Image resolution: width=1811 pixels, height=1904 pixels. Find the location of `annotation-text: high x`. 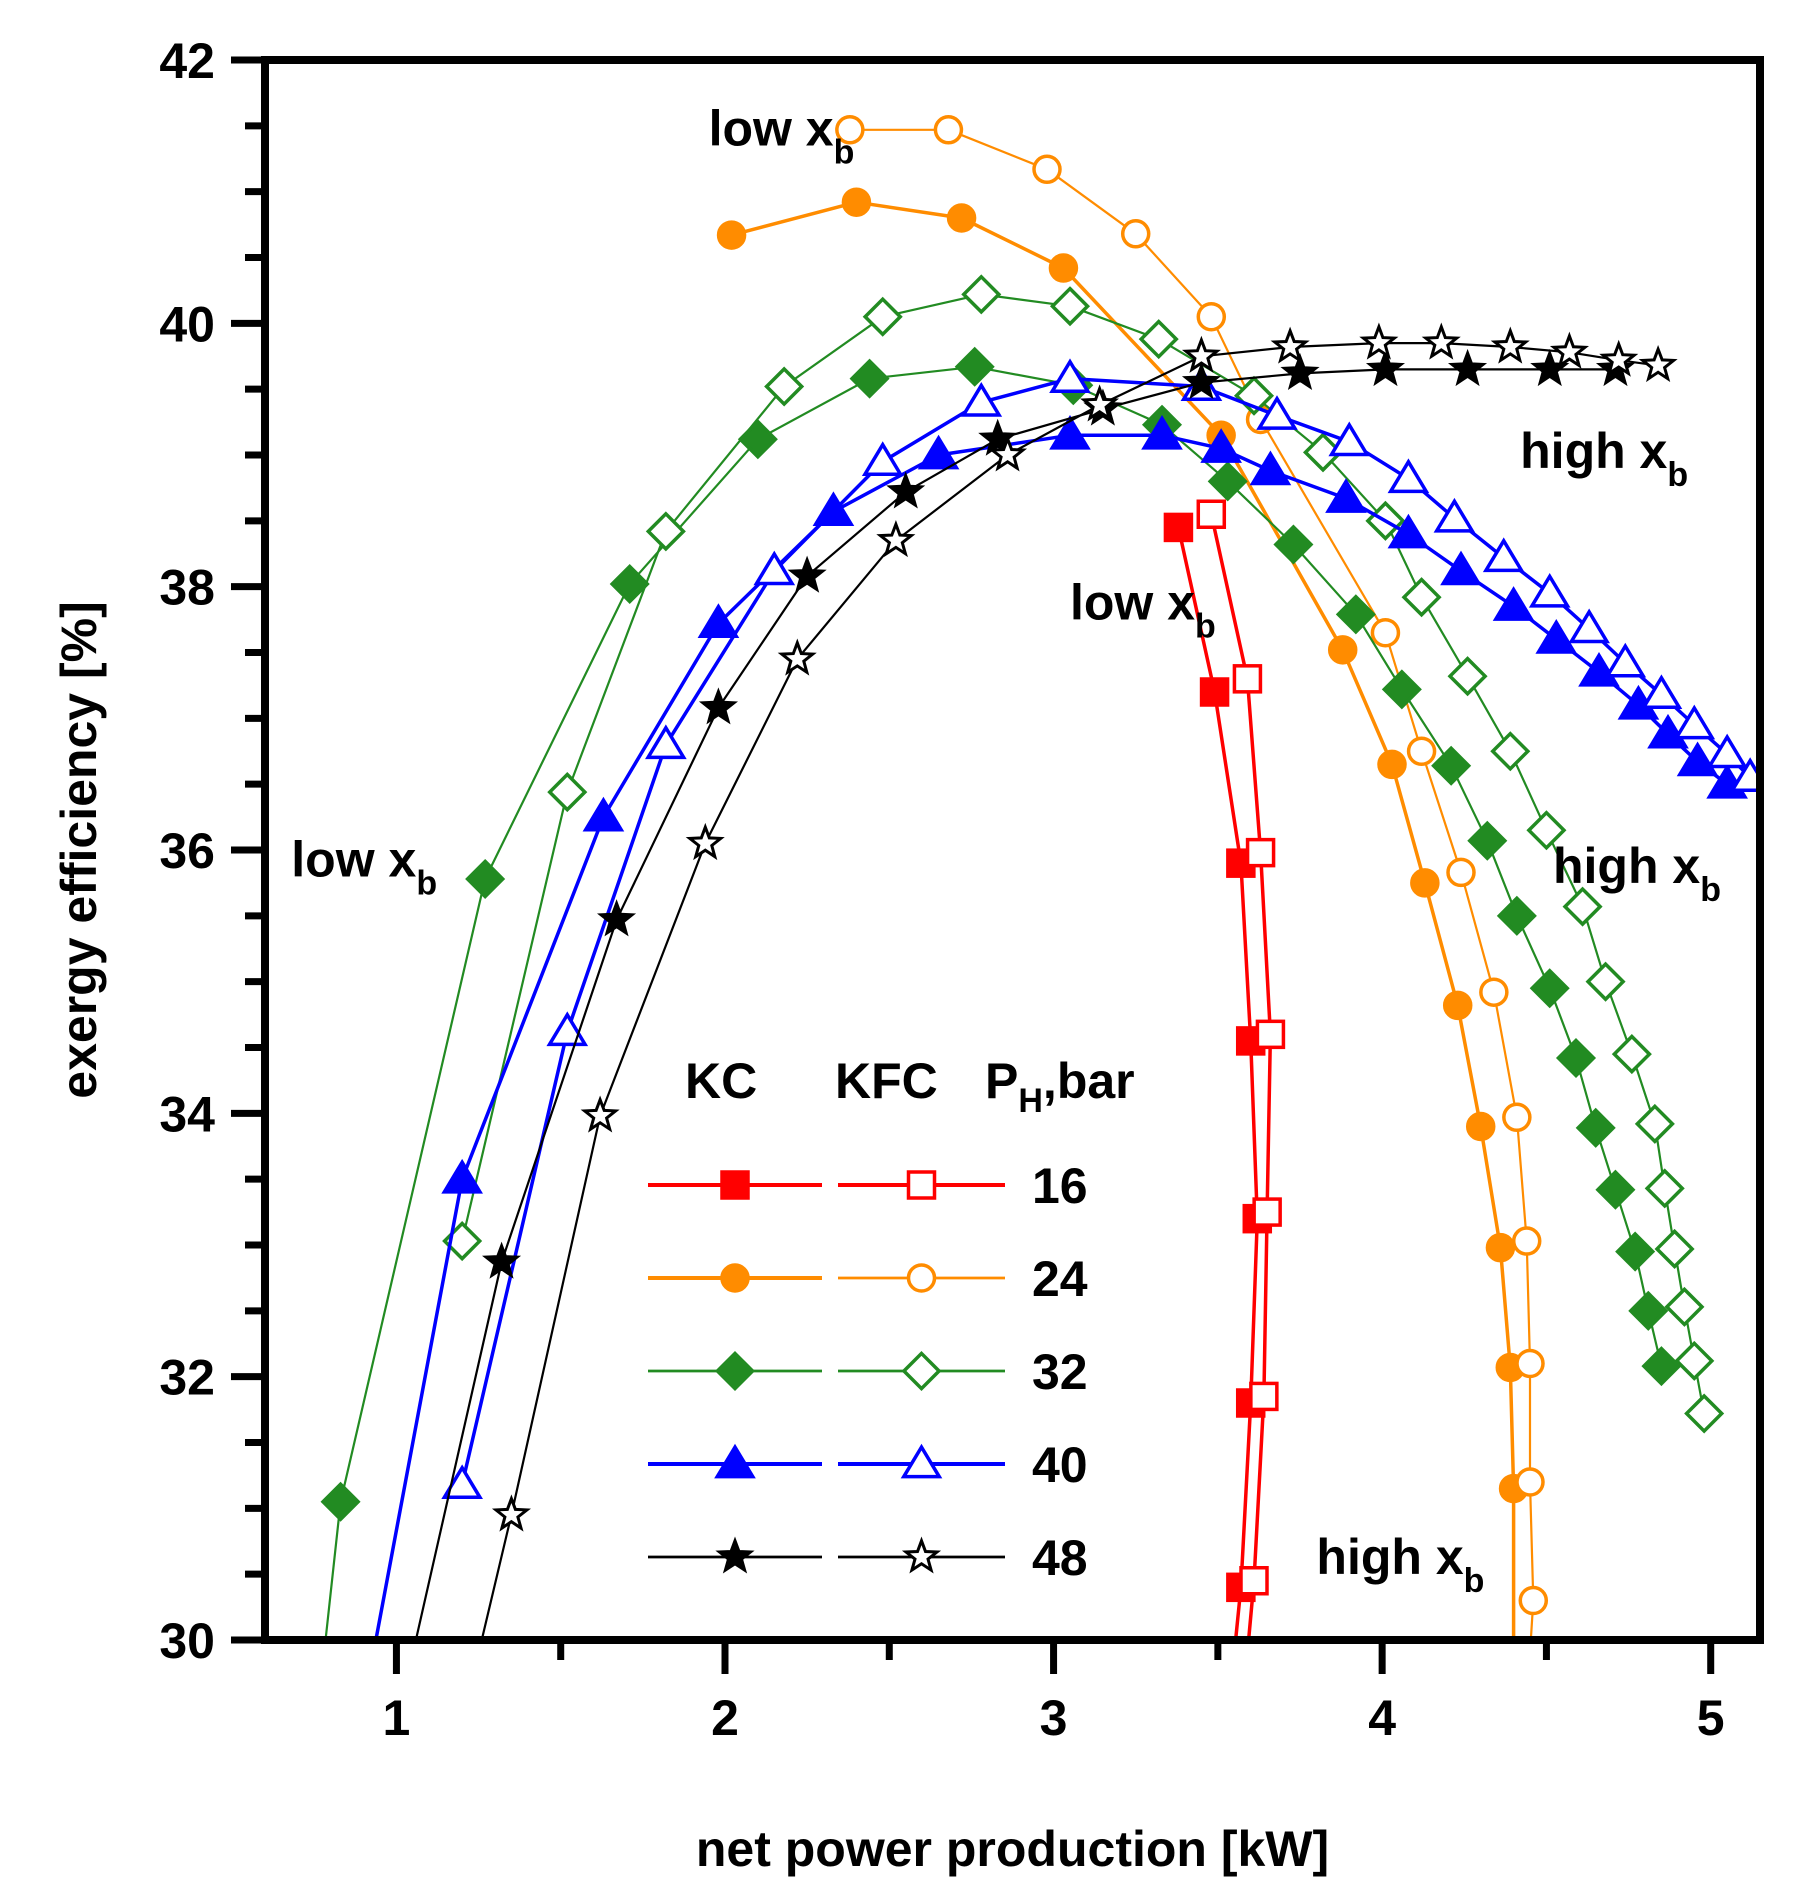

annotation-text: high x is located at coordinates (1626, 866).